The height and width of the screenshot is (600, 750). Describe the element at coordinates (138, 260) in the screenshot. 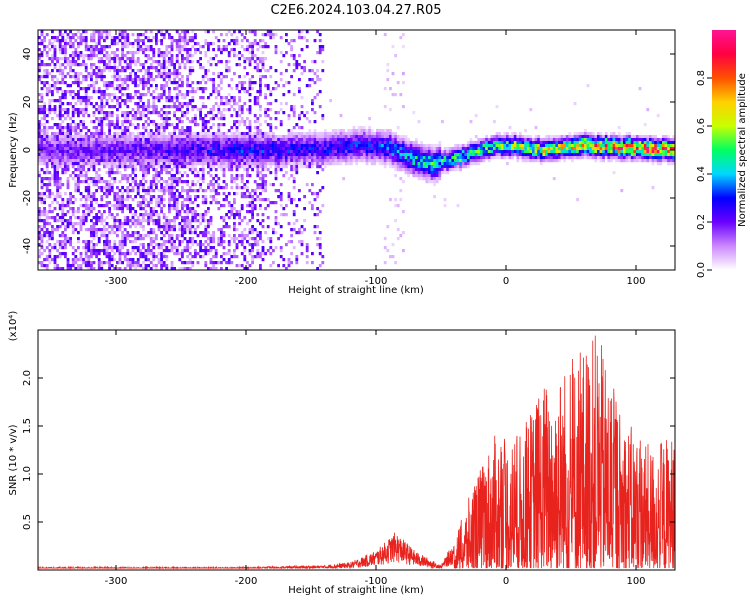

I see `heatmap-cell-1916` at that location.